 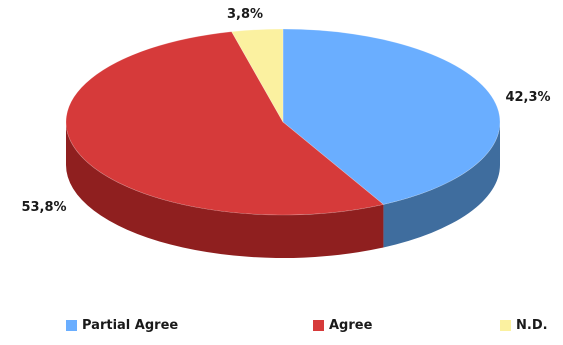 I want to click on pie-side-partial-agree, so click(x=441, y=185).